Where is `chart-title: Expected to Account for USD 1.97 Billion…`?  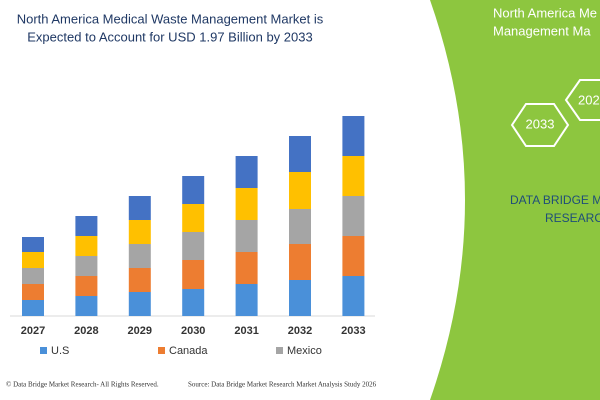
chart-title: Expected to Account for USD 1.97 Billion… is located at coordinates (169, 36).